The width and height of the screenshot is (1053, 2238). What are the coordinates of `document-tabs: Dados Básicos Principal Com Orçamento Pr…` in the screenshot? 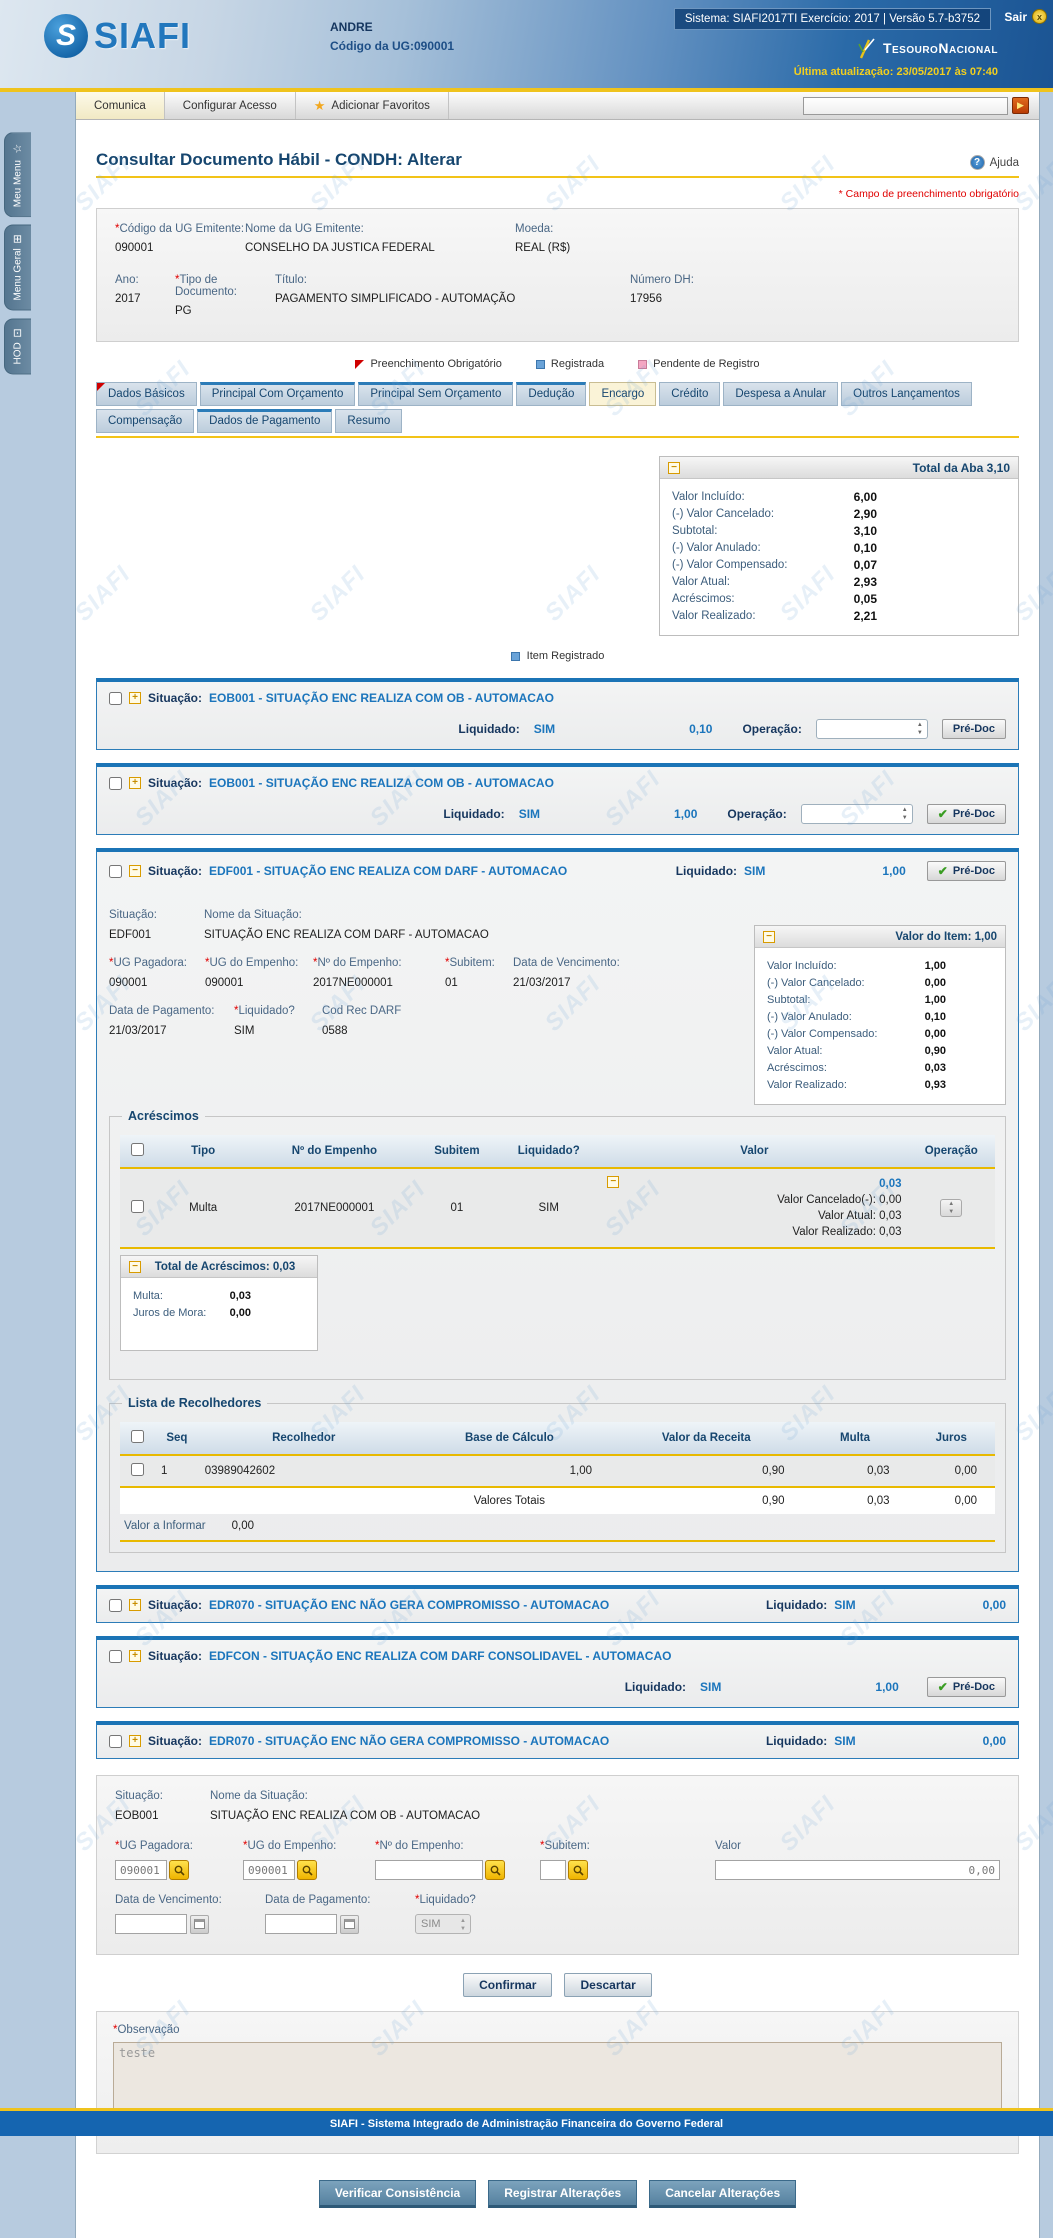 It's located at (557, 410).